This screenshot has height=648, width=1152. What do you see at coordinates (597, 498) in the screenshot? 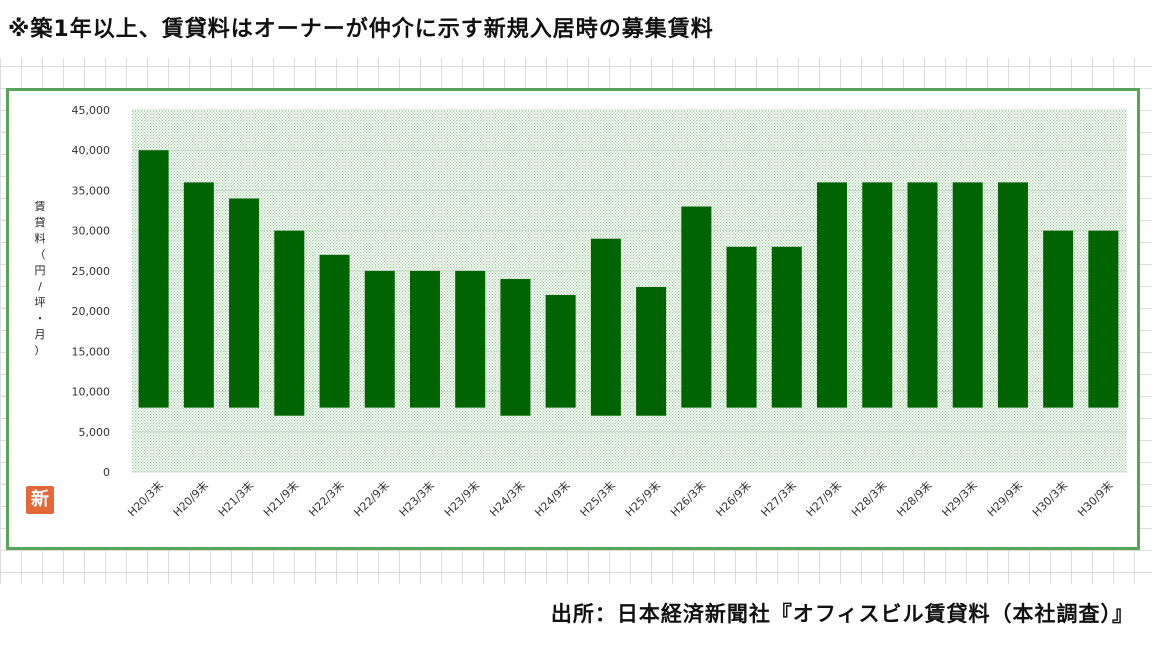
I see `x-tick-label: H25/3末` at bounding box center [597, 498].